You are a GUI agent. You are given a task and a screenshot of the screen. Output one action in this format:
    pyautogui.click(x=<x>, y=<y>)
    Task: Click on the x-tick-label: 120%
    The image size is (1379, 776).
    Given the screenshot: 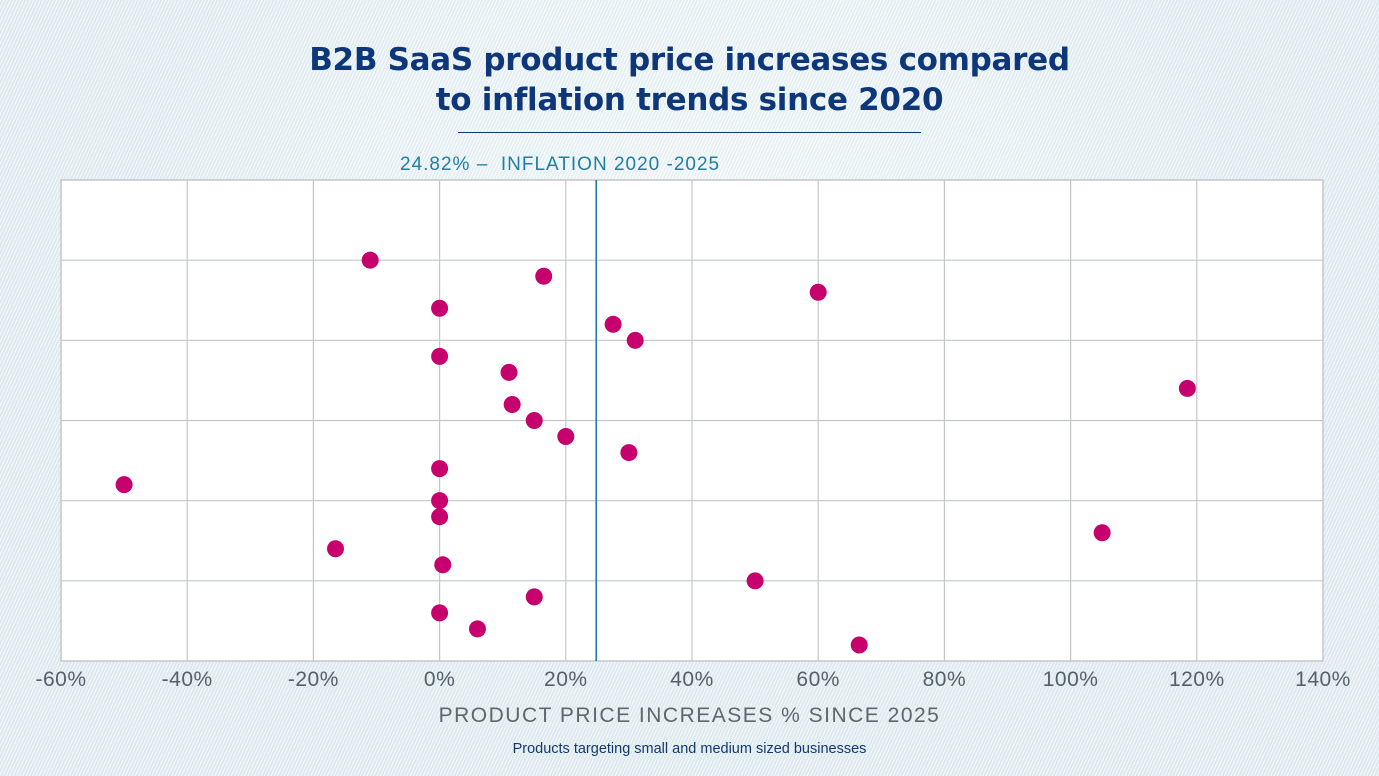 What is the action you would take?
    pyautogui.click(x=1197, y=679)
    